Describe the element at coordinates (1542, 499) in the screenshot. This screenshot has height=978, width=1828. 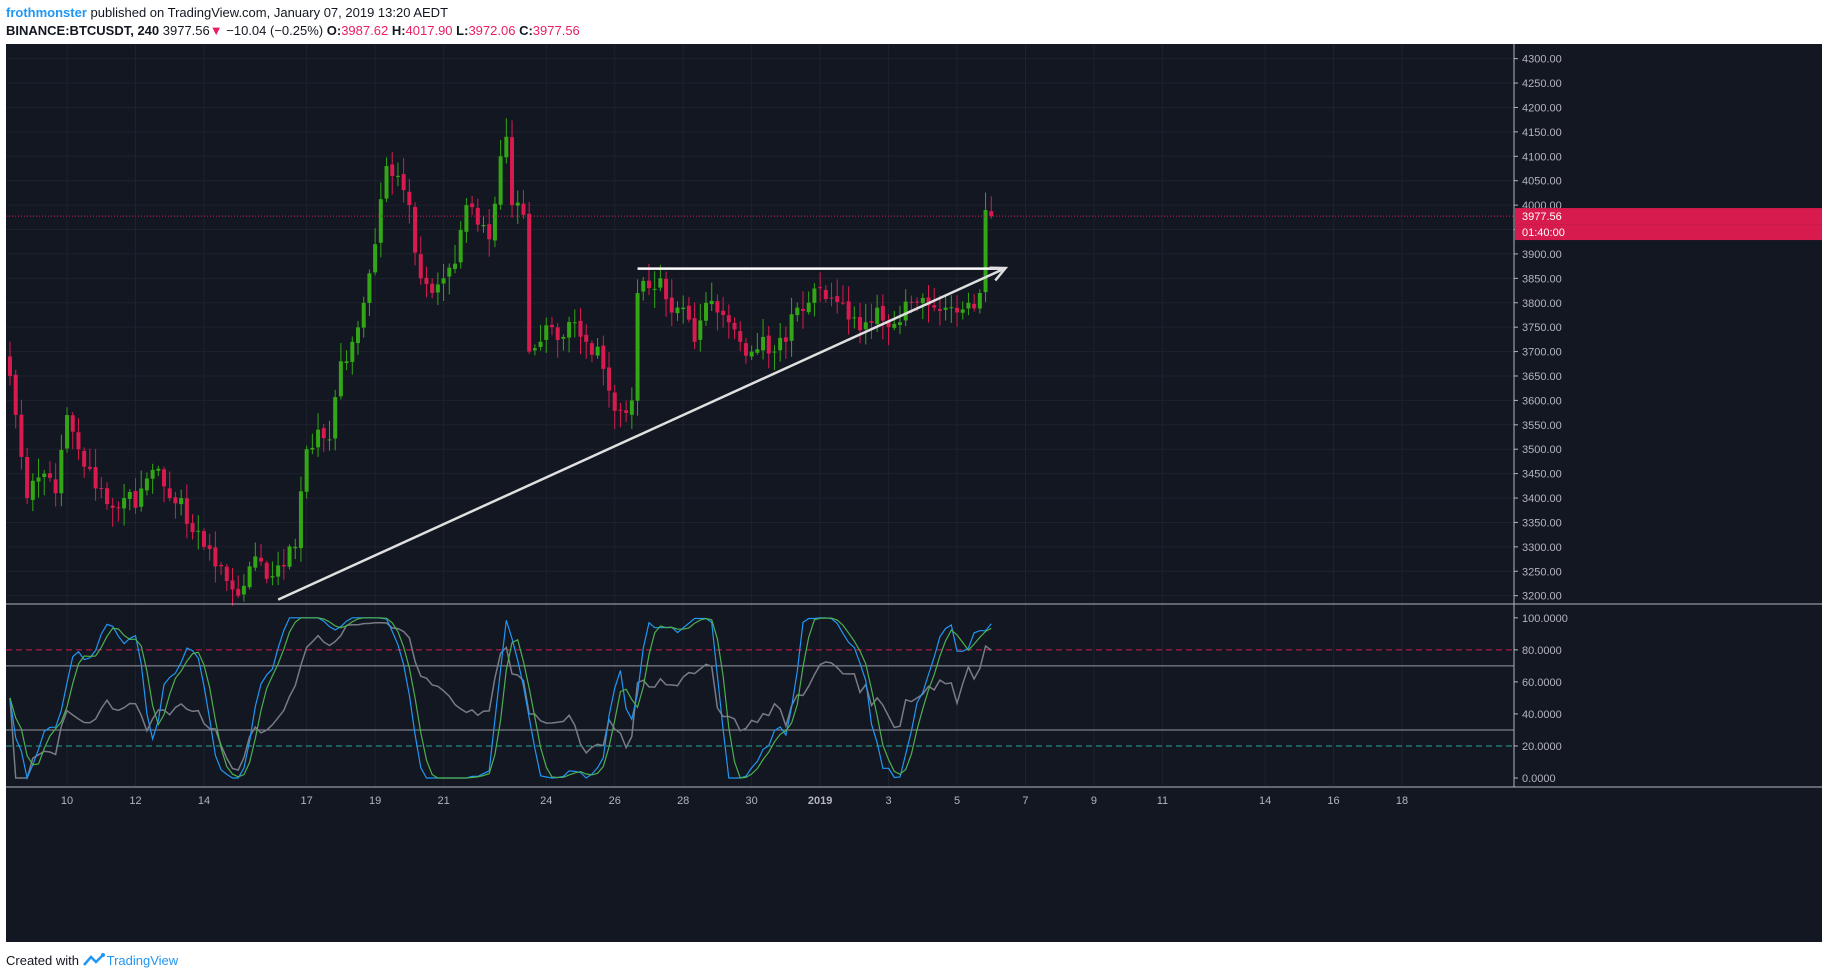
I see `price-tick-label: 3400.00` at that location.